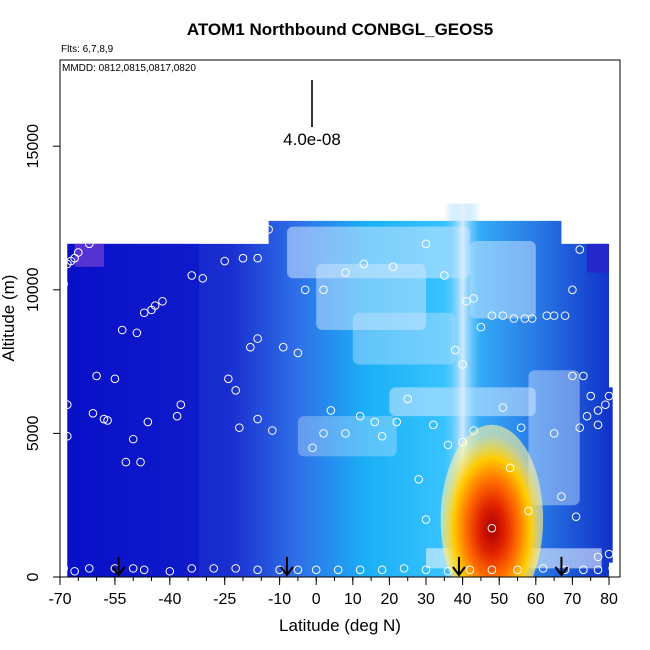 The width and height of the screenshot is (650, 650). Describe the element at coordinates (33, 146) in the screenshot. I see `y-tick-label: 15000` at that location.